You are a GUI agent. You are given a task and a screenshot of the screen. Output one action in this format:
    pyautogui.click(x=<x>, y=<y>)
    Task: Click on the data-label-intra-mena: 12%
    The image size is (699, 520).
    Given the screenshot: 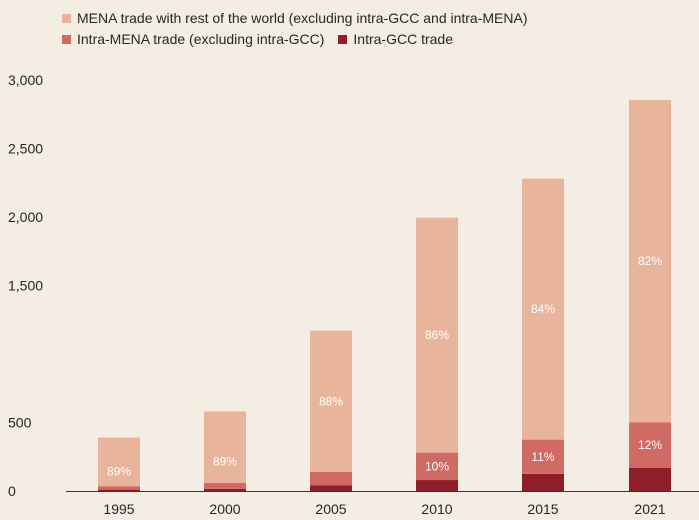 What is the action you would take?
    pyautogui.click(x=650, y=445)
    